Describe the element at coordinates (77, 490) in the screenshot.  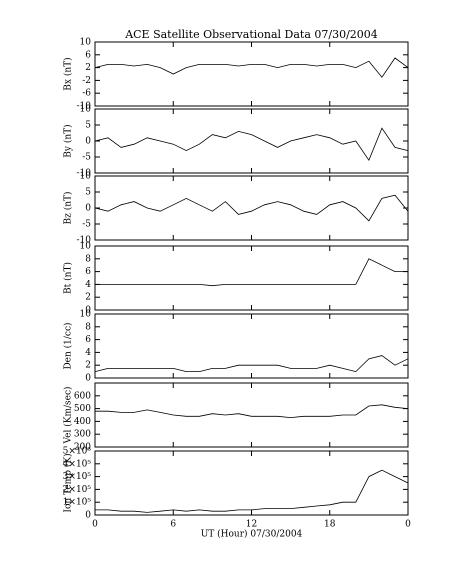
I see `y-tick-label: 2×10⁵` at that location.